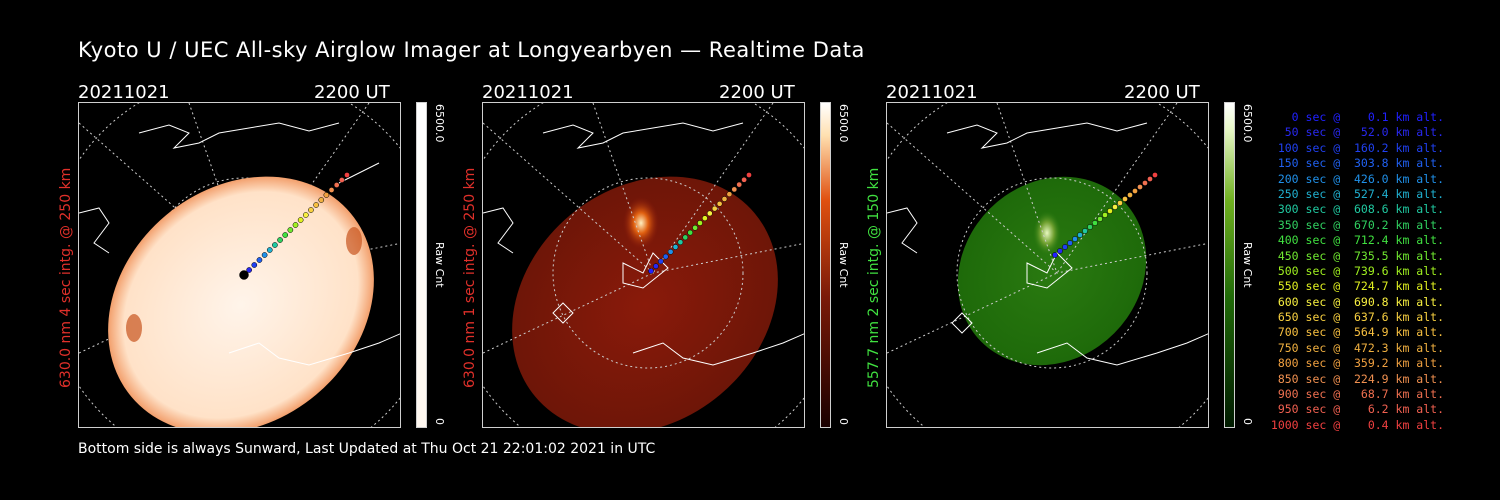 This screenshot has width=1500, height=500. Describe the element at coordinates (1357, 178) in the screenshot. I see `legend-entry: 200 sec @ 426.0 km alt.` at that location.